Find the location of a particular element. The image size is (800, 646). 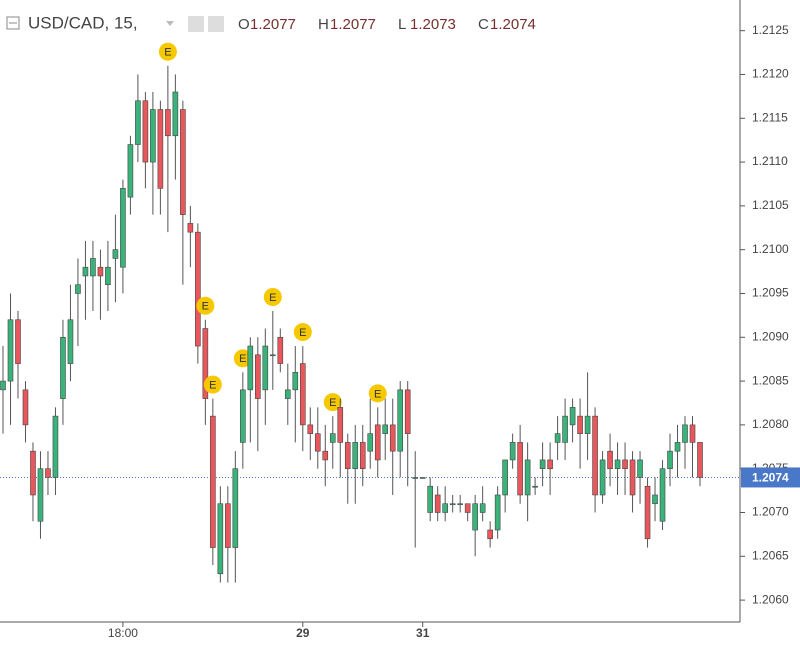

symbol: USD/CAD, 15, is located at coordinates (83, 22).